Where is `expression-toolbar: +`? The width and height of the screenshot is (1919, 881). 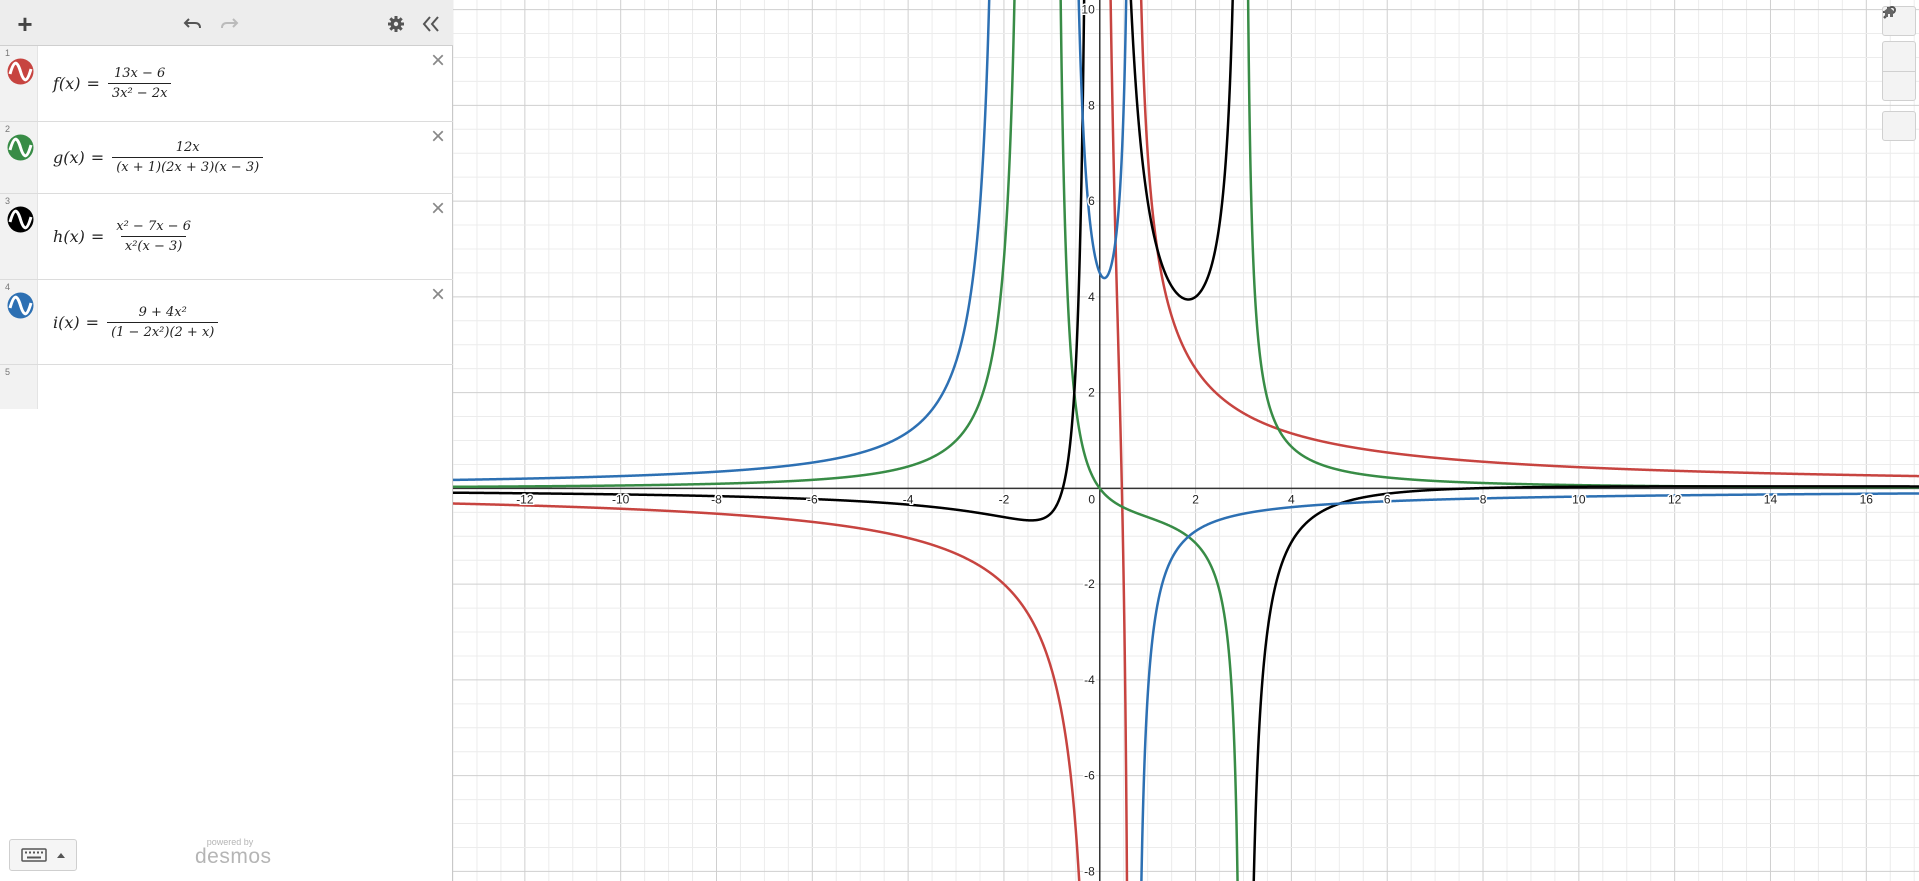
expression-toolbar: + is located at coordinates (226, 23).